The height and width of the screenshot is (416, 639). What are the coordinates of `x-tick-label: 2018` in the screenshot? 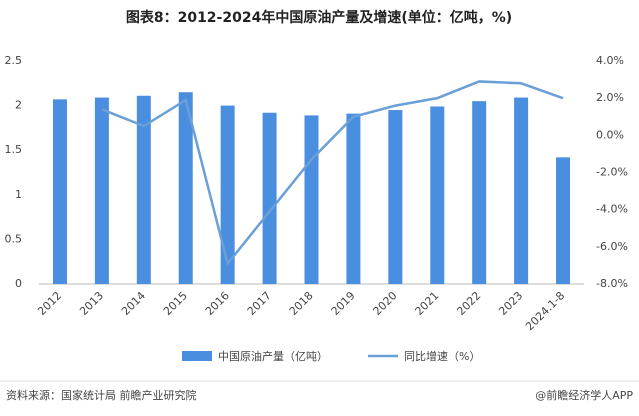 It's located at (301, 303).